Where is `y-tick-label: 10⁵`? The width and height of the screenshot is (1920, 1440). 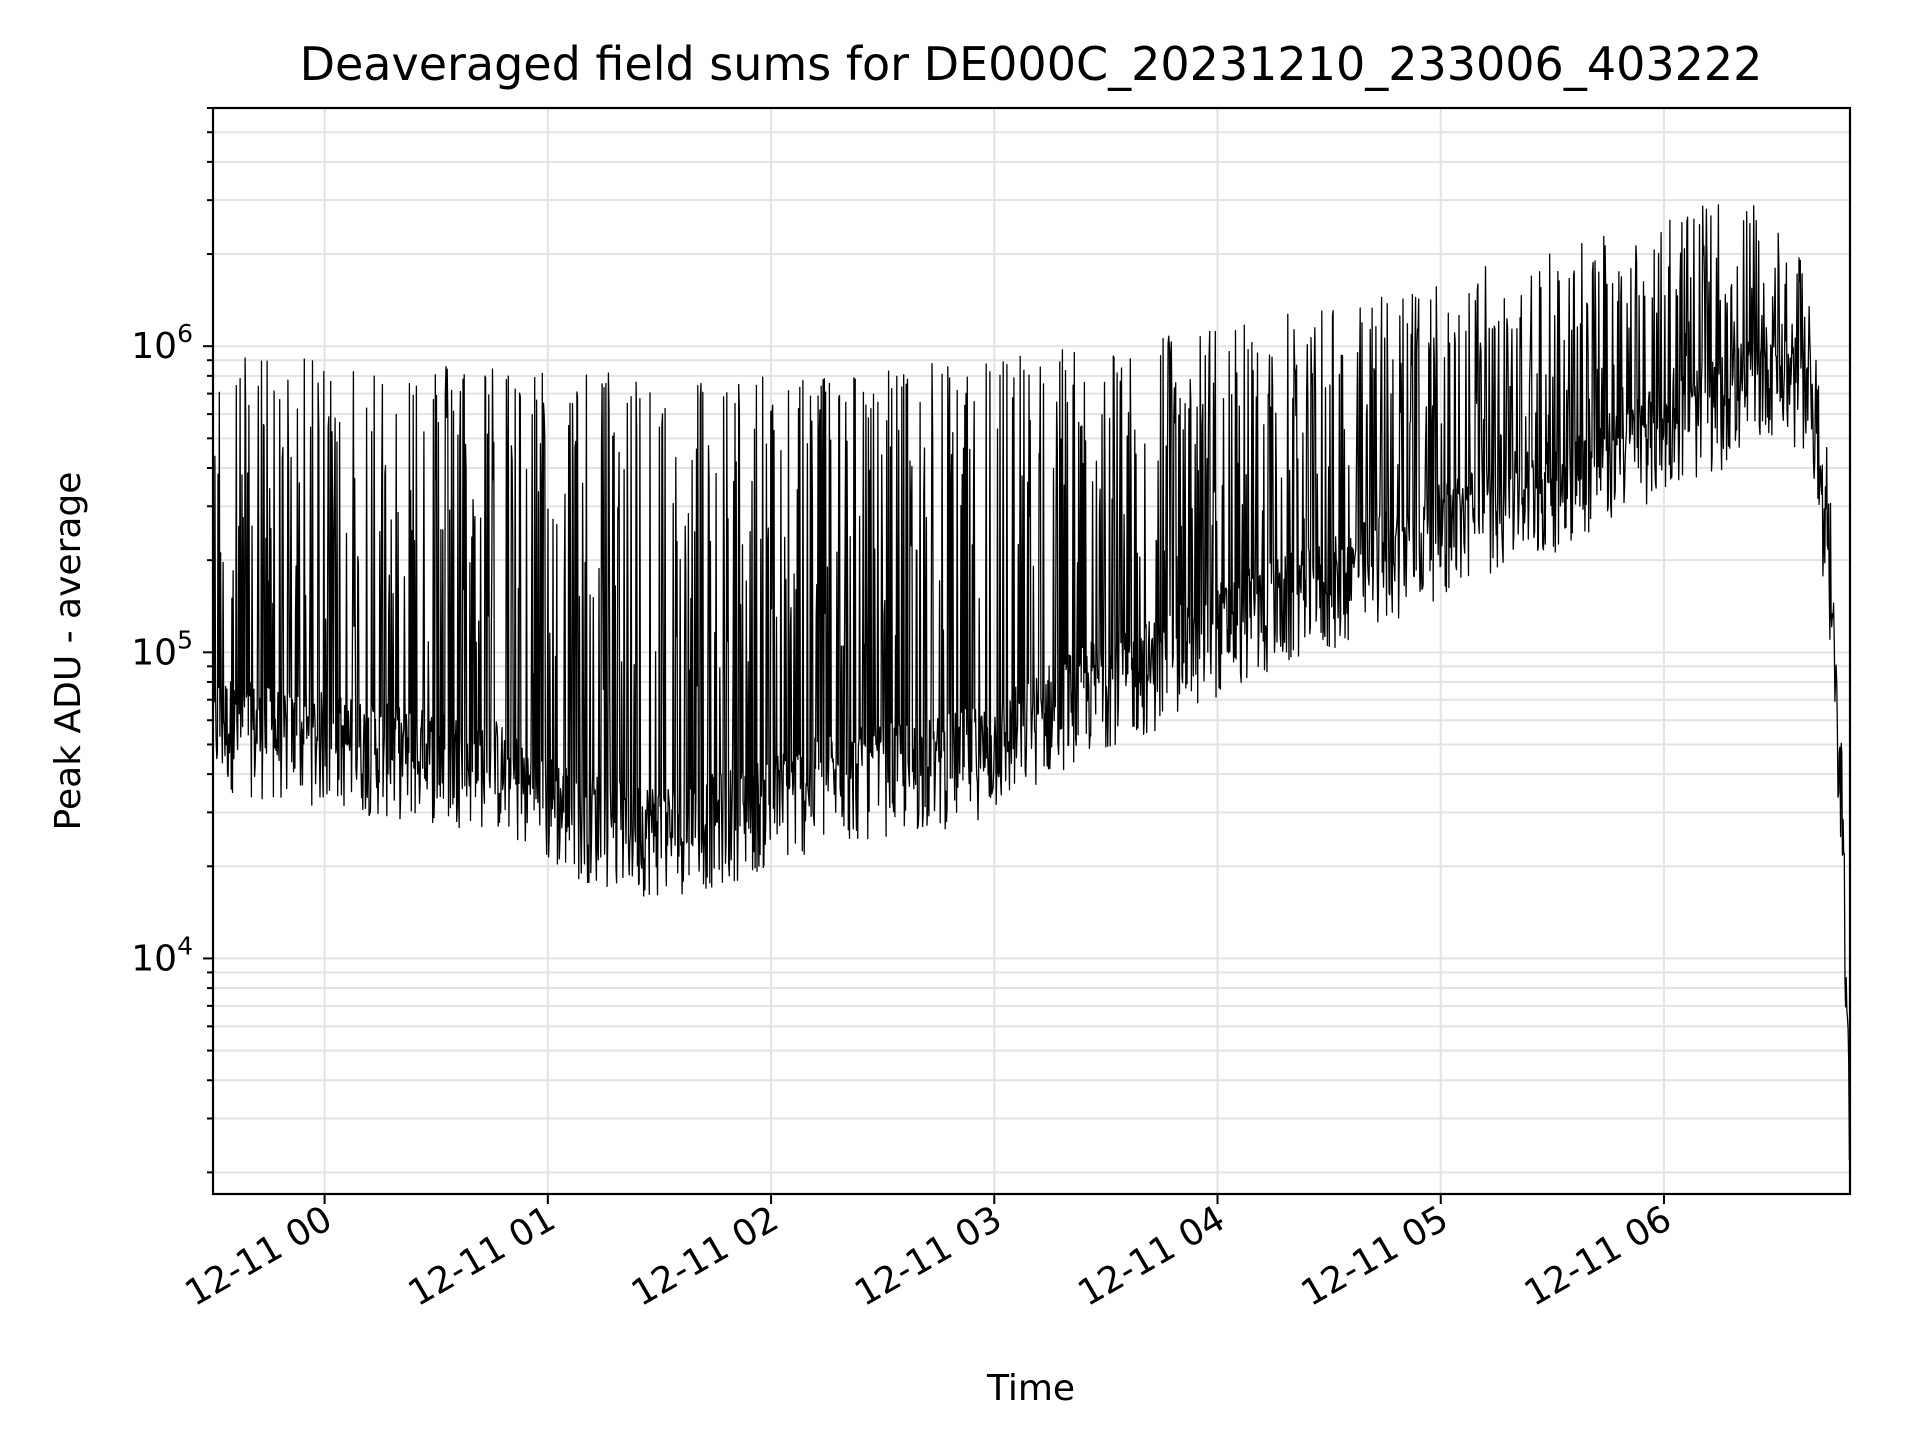
y-tick-label: 10⁵ is located at coordinates (162, 649).